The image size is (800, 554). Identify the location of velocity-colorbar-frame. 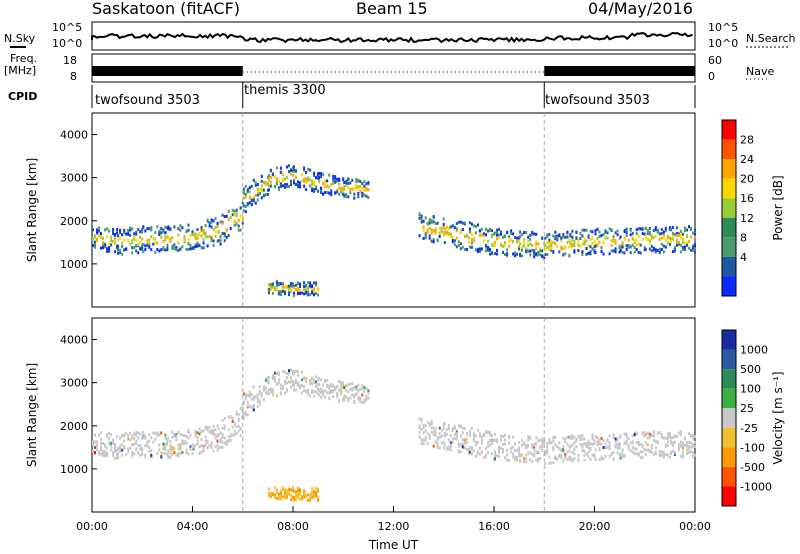
(729, 418).